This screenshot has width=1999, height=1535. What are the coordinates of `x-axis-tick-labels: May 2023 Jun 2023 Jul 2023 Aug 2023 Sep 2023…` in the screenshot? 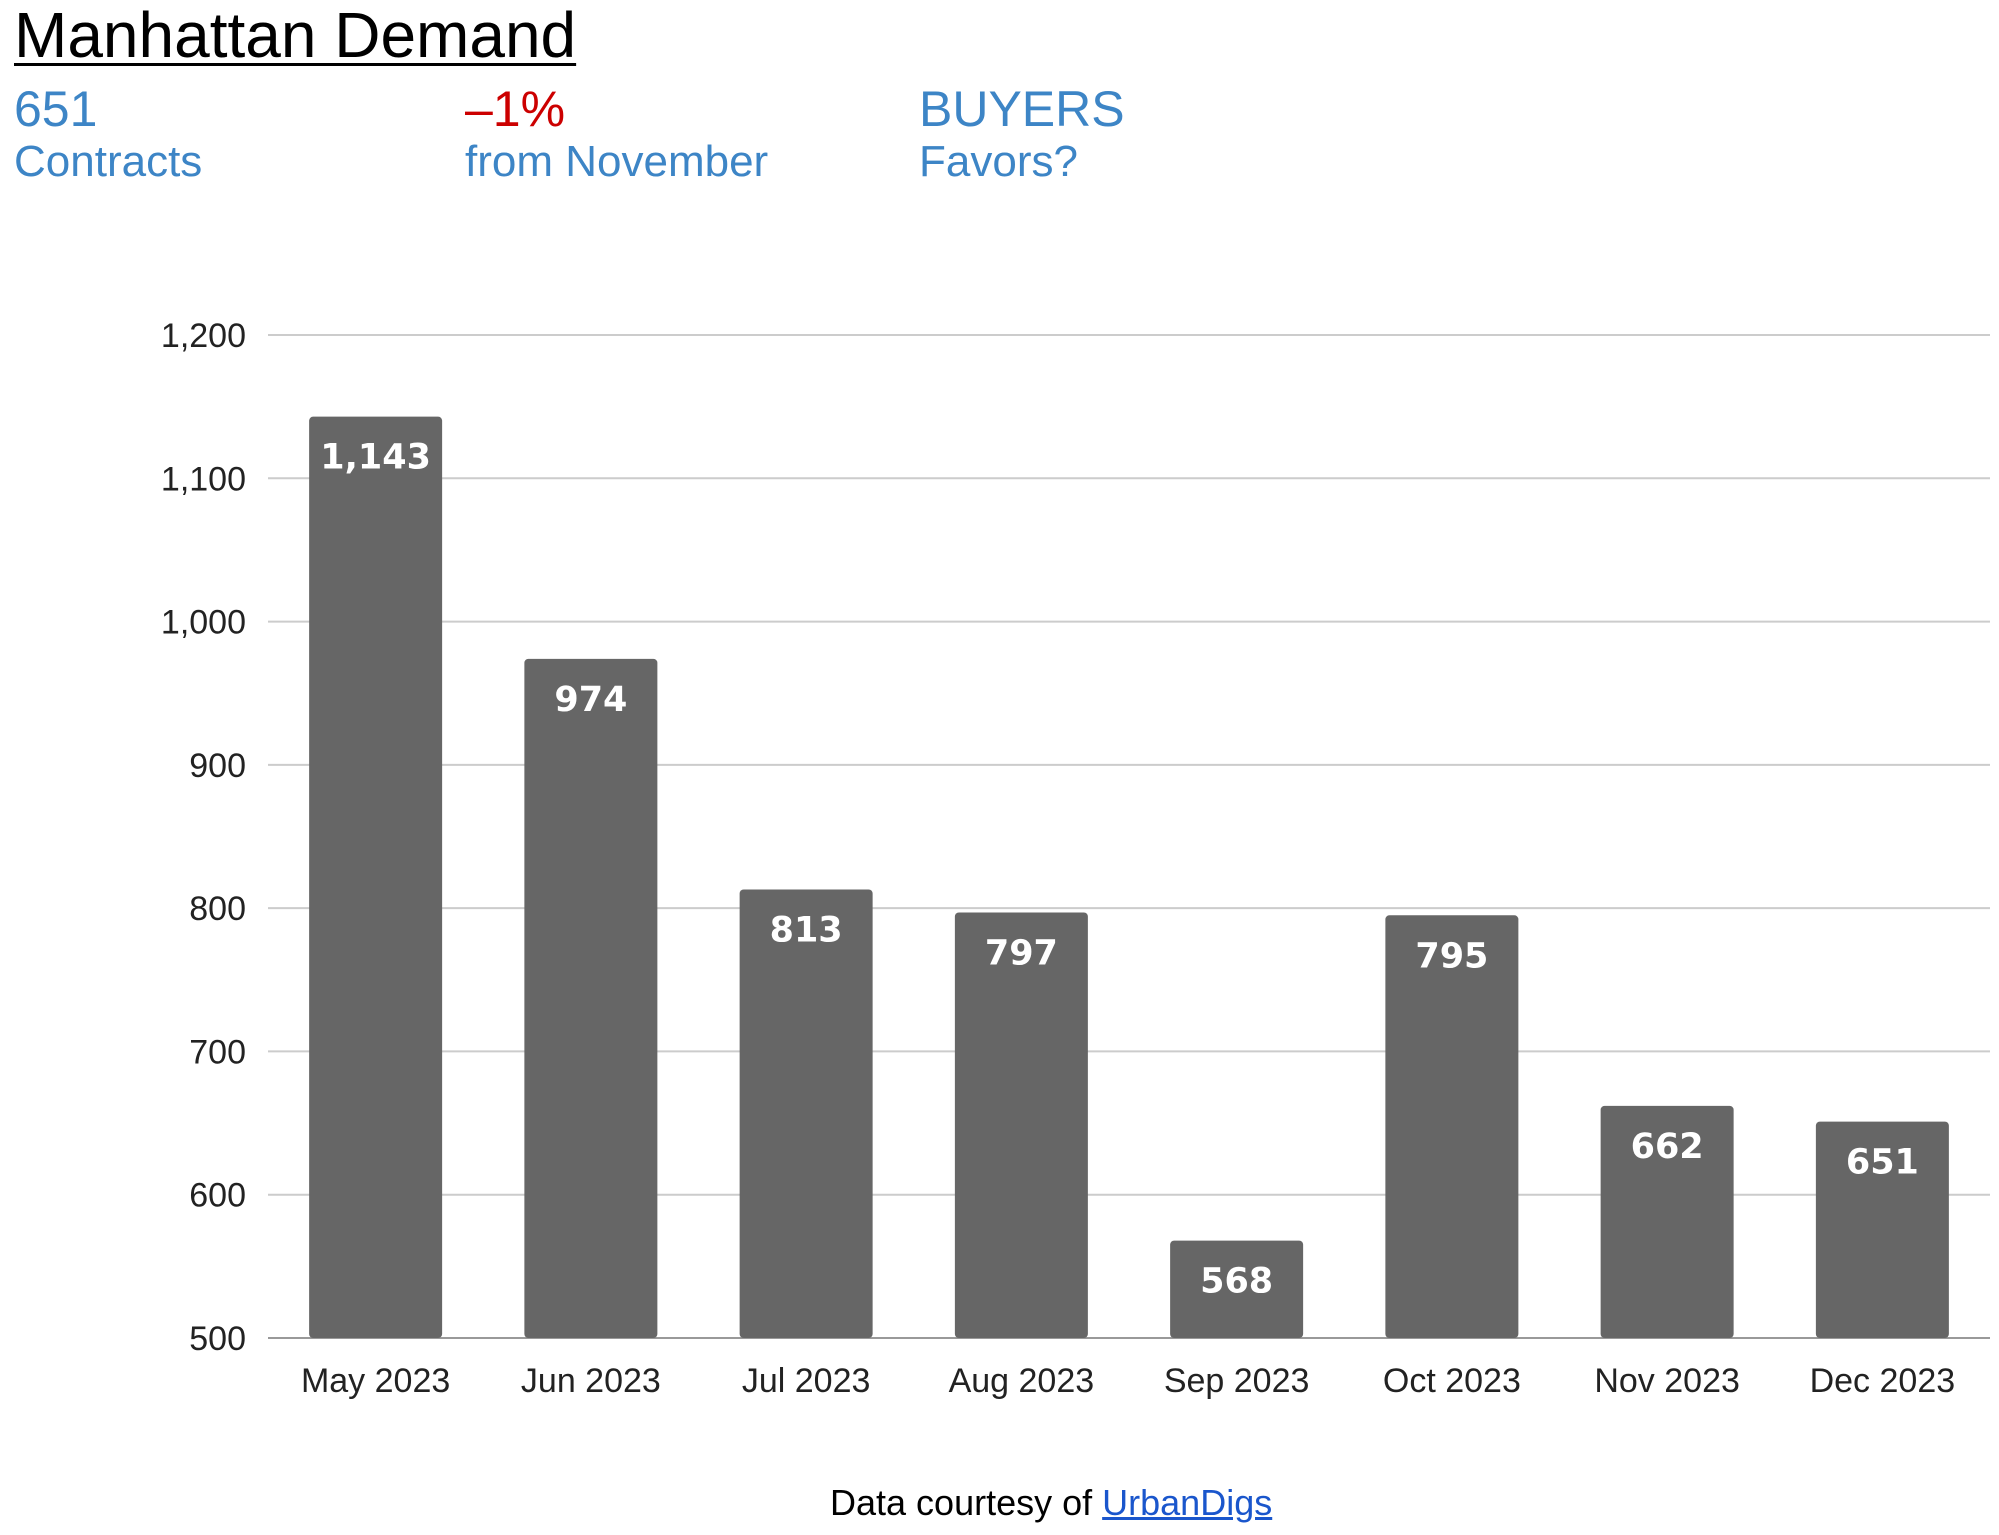 It's located at (1128, 1381).